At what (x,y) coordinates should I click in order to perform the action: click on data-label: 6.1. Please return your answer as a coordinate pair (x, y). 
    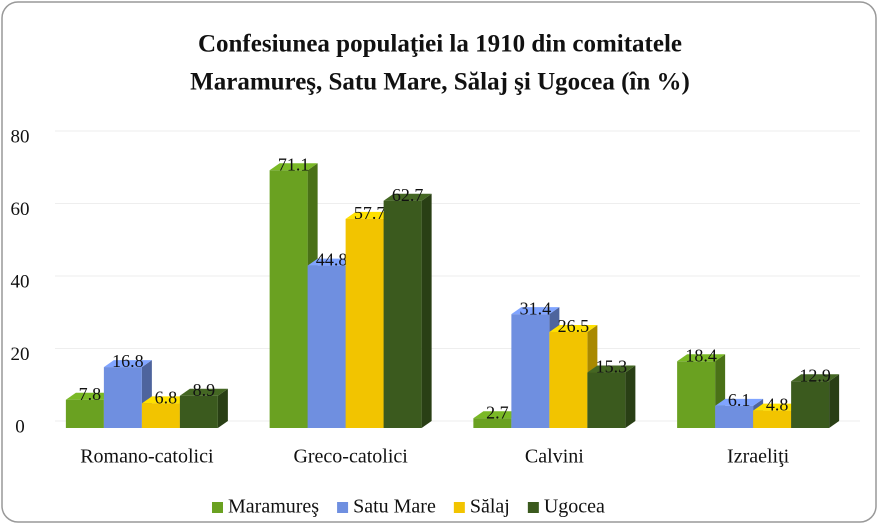
    Looking at the image, I should click on (739, 400).